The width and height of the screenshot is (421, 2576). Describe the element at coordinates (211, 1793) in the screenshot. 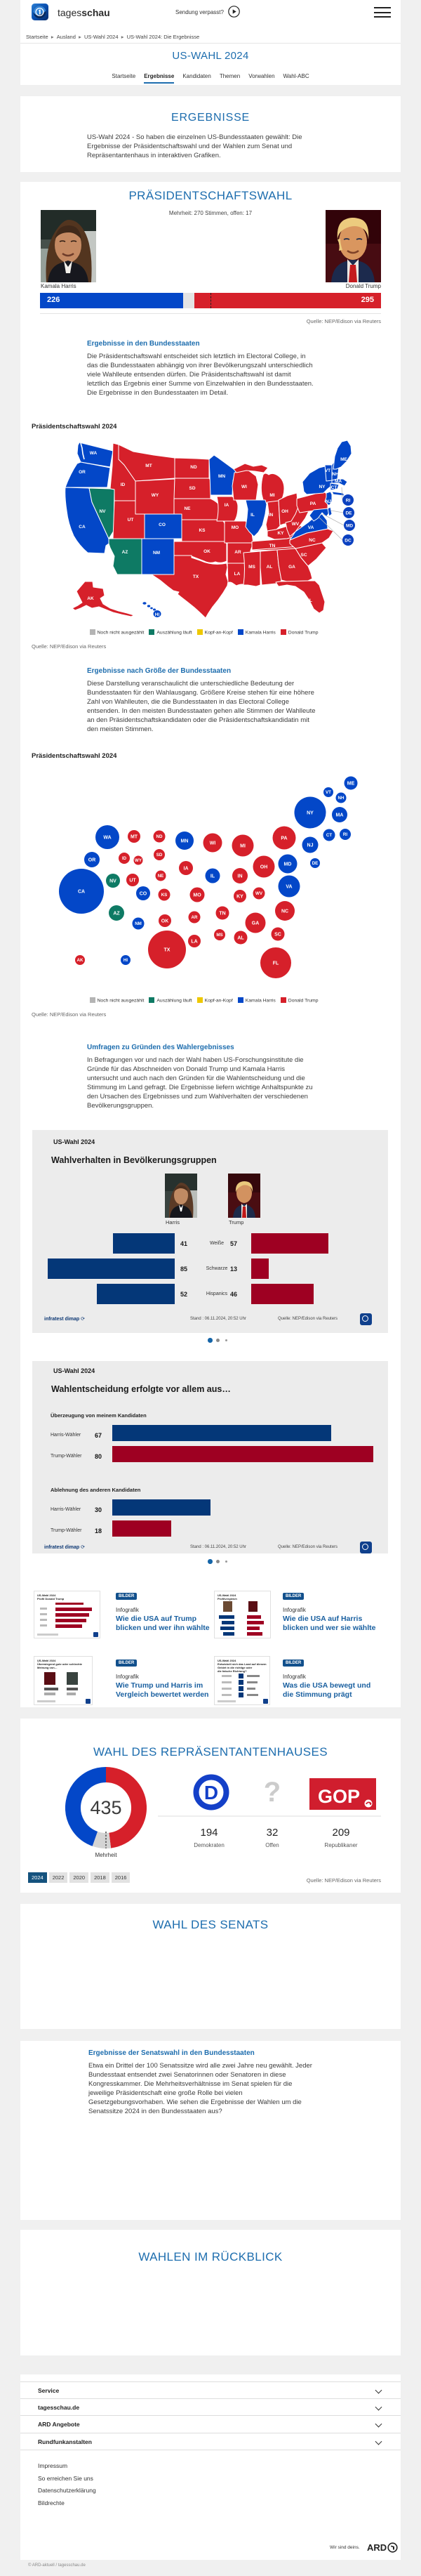

I see `svg-text: D` at that location.